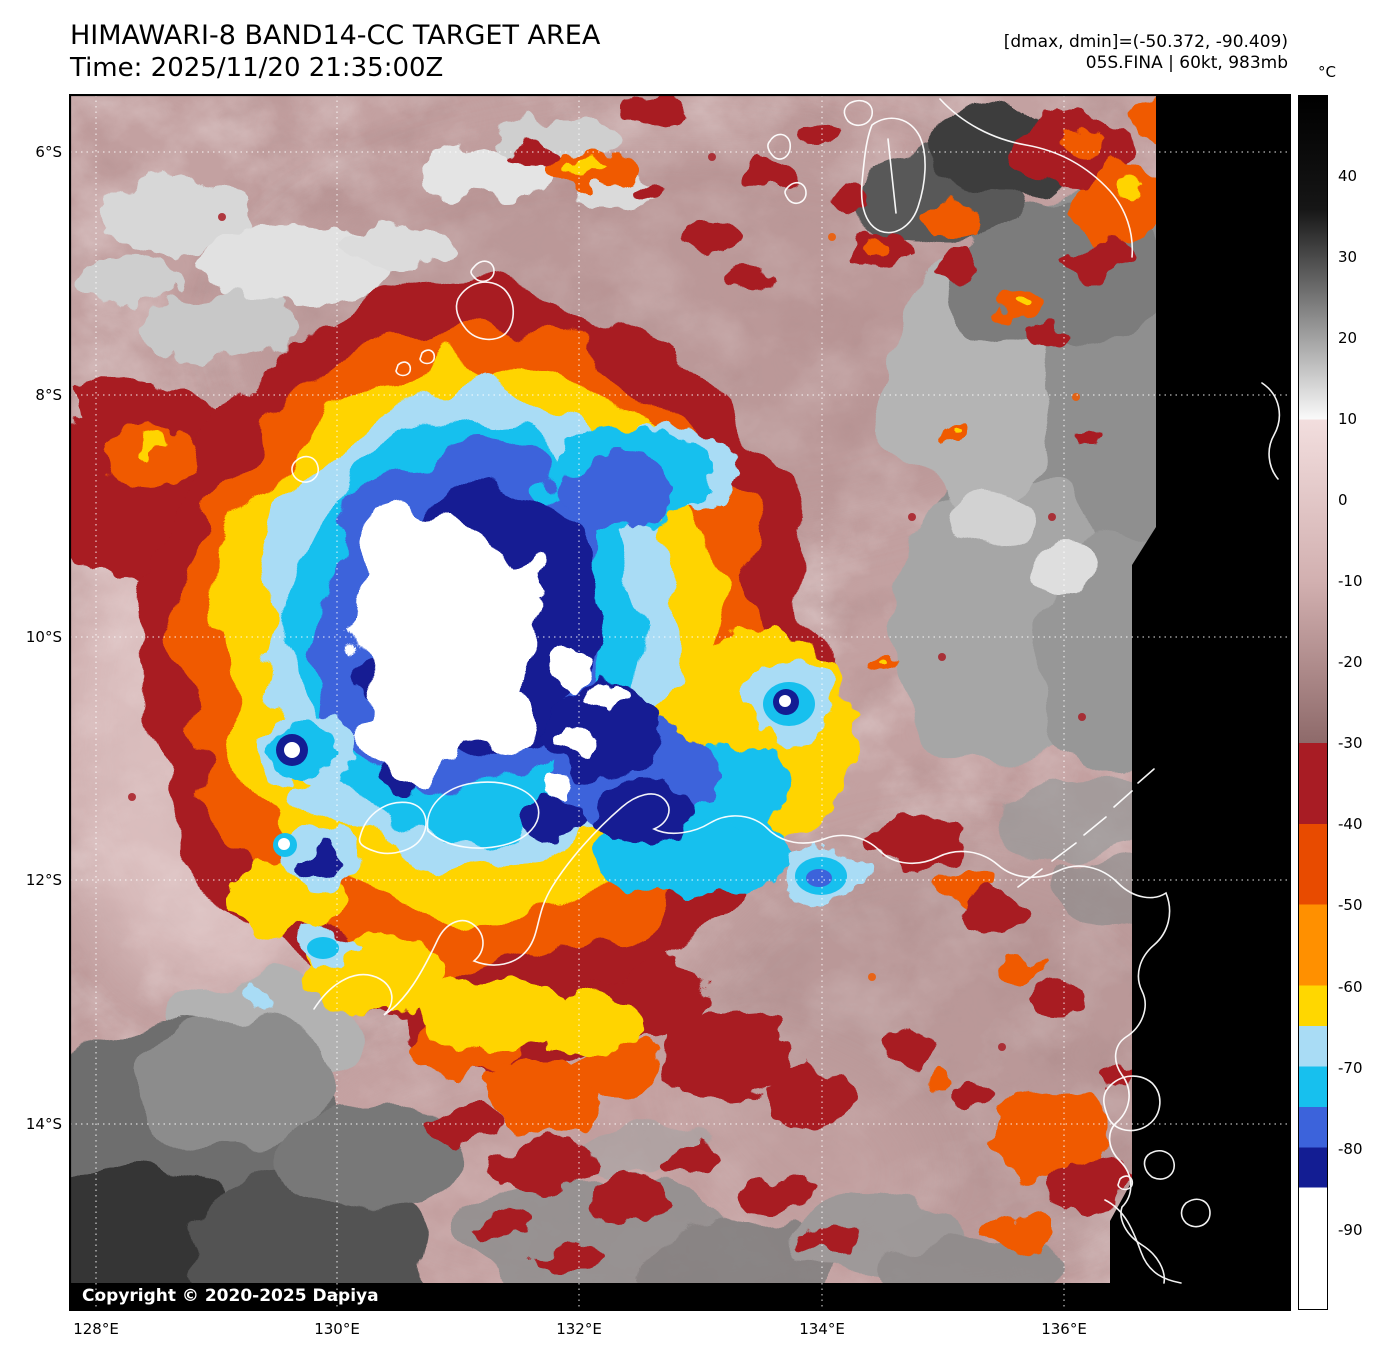 The height and width of the screenshot is (1359, 1388). Describe the element at coordinates (337, 1329) in the screenshot. I see `lon-axis-label: 130°E` at that location.